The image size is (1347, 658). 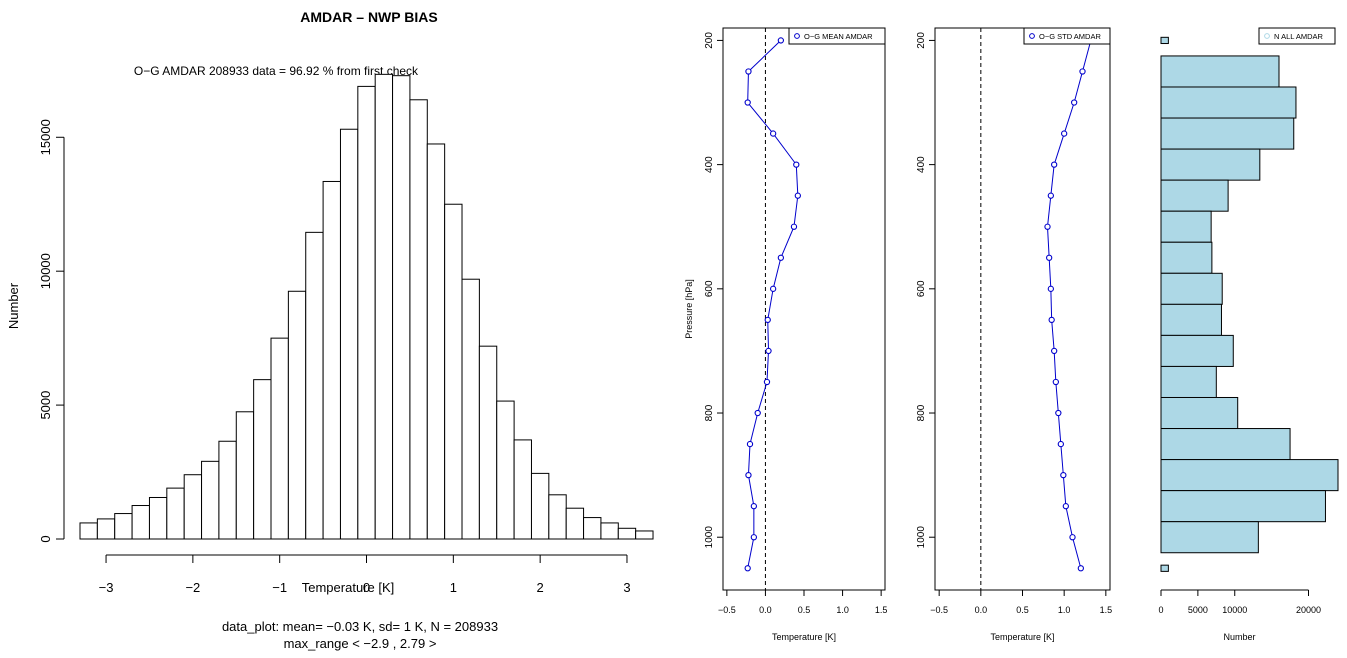 What do you see at coordinates (709, 288) in the screenshot?
I see `y-tick-label: 600` at bounding box center [709, 288].